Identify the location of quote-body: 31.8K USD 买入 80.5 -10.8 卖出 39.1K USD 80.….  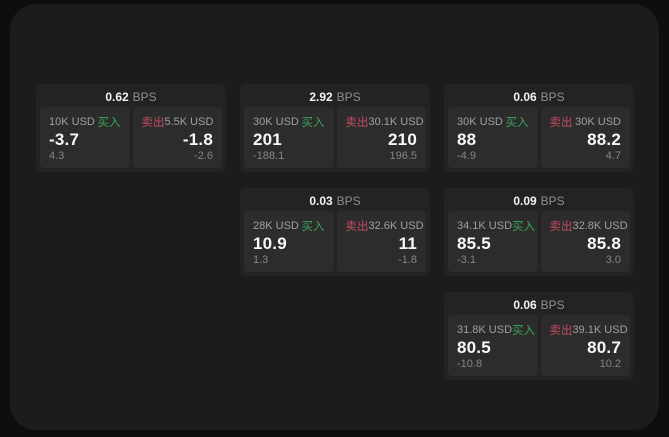
(539, 345).